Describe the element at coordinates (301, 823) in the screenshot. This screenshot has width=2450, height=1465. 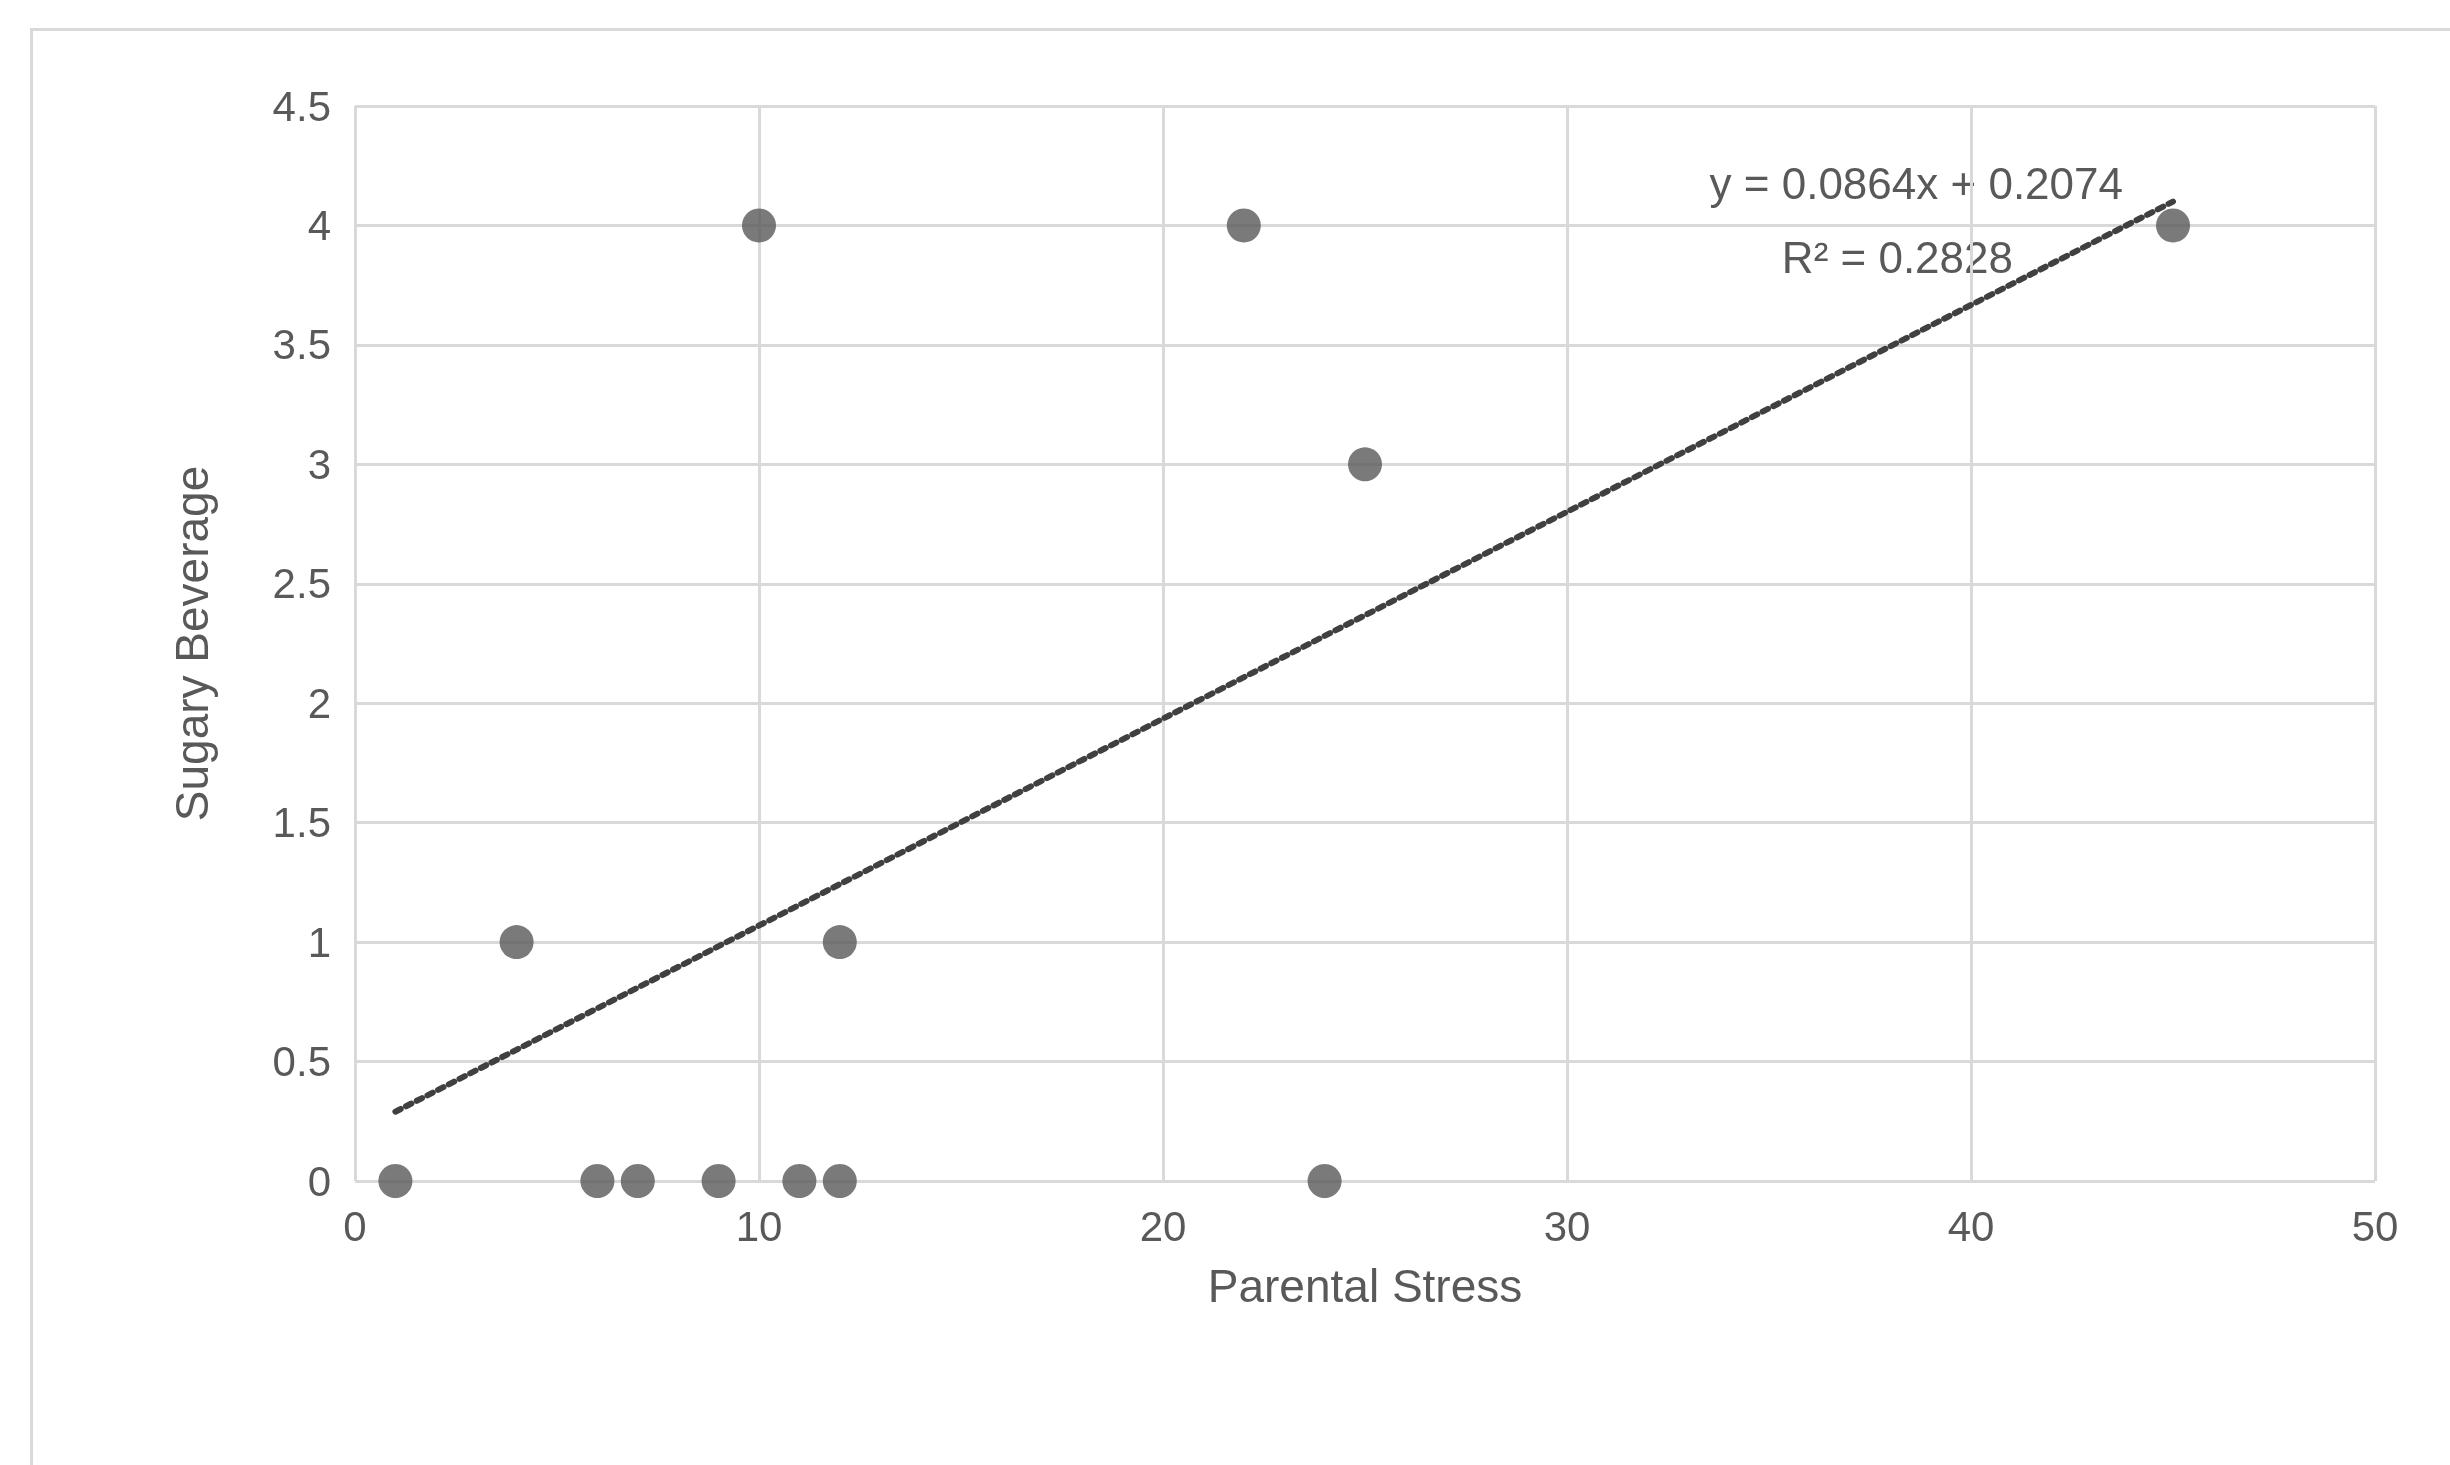
I see `y-tick-label: 1.5` at that location.